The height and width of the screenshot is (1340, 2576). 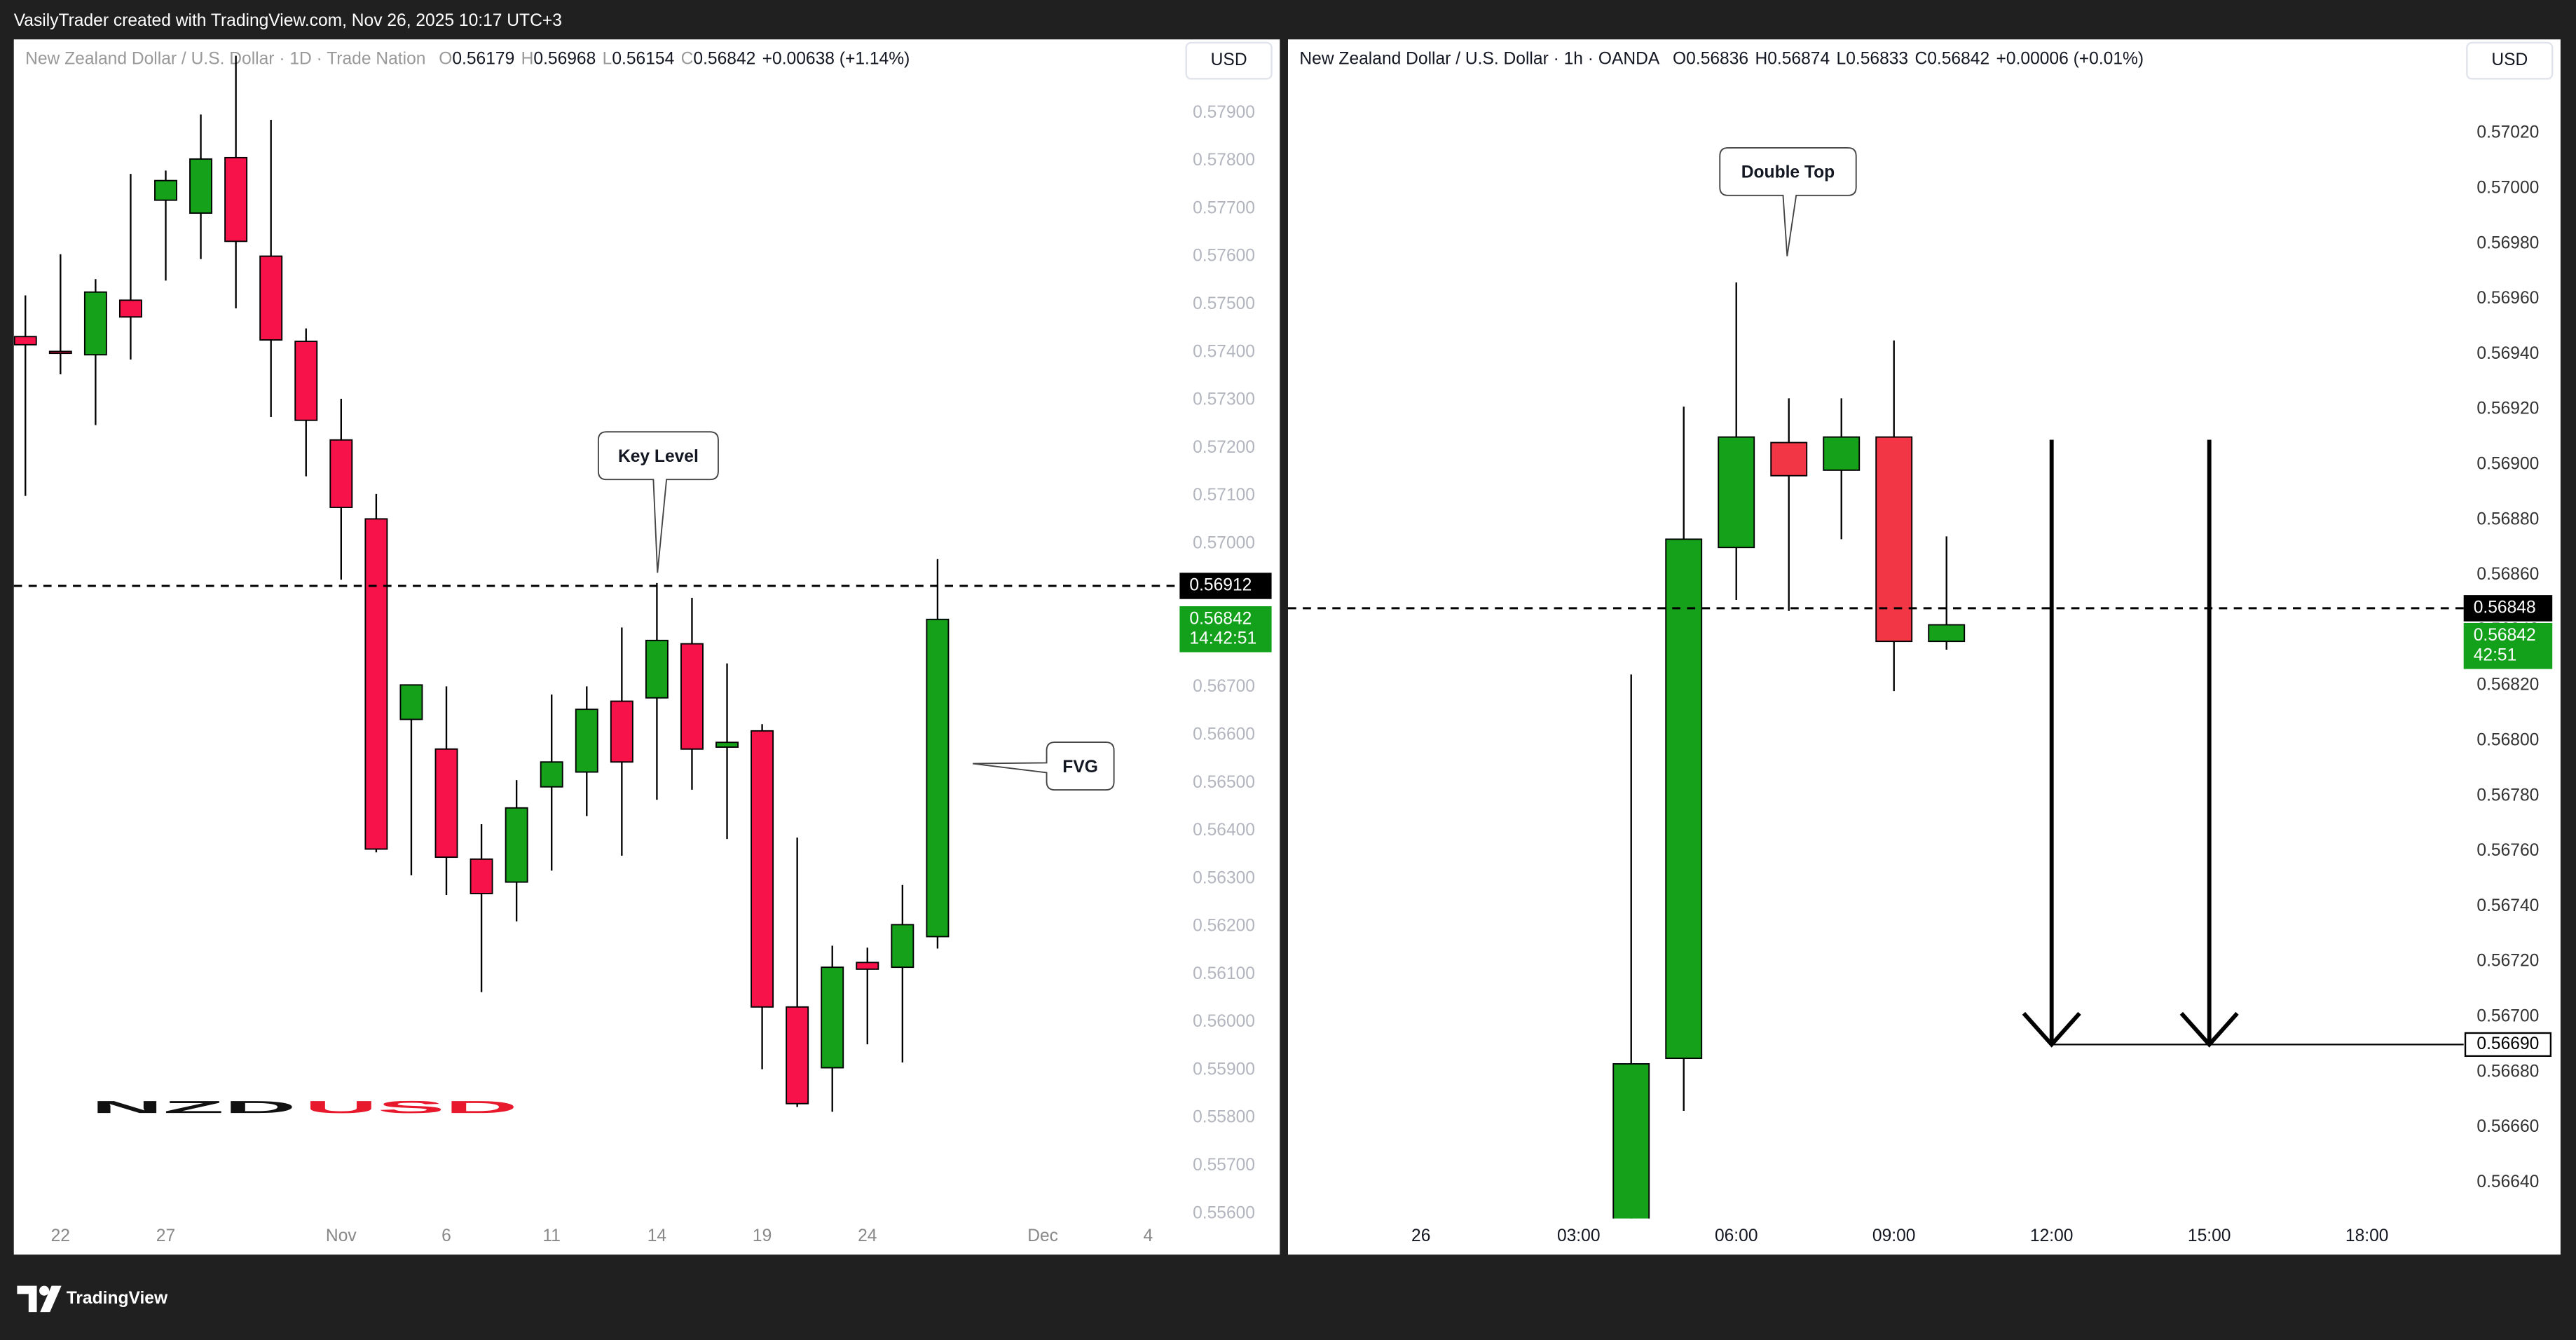 What do you see at coordinates (411, 1107) in the screenshot?
I see `watermark: USD` at bounding box center [411, 1107].